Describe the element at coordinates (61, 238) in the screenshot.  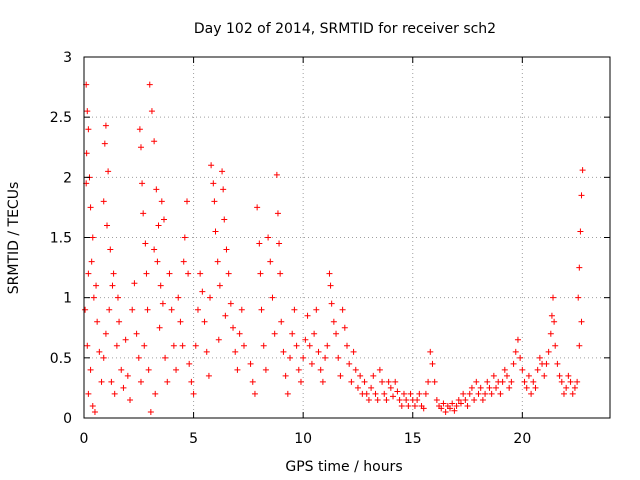
I see `y-tick-labels: 0 0.5 1 1.5 2 2.5 3` at that location.